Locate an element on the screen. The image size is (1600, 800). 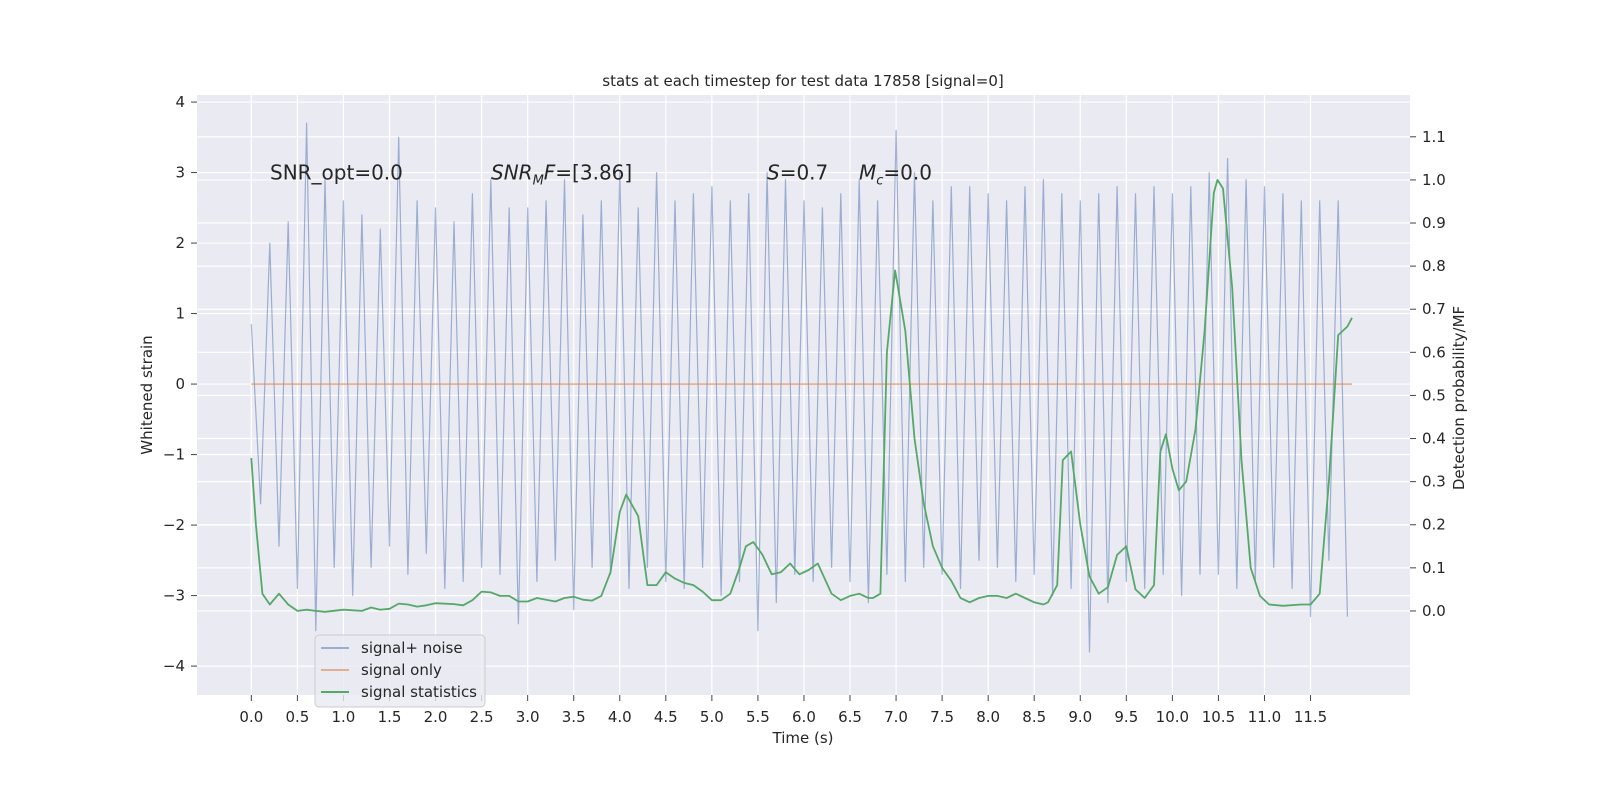
annotation: S=0.7 is located at coordinates (797, 173).